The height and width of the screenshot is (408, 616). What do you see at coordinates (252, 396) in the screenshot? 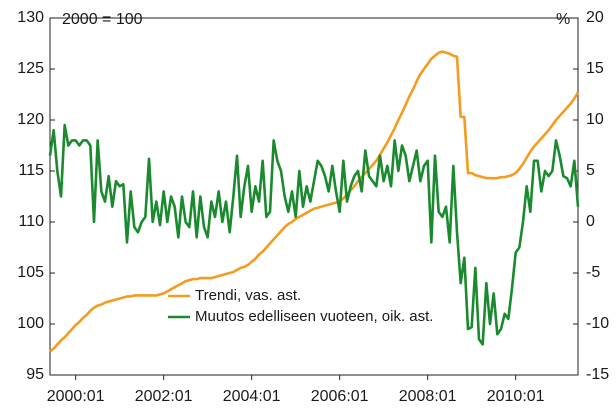
I see `x-tick-label: 2004:01` at bounding box center [252, 396].